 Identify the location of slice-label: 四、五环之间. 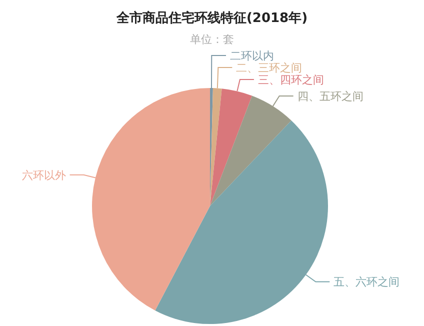
(330, 97).